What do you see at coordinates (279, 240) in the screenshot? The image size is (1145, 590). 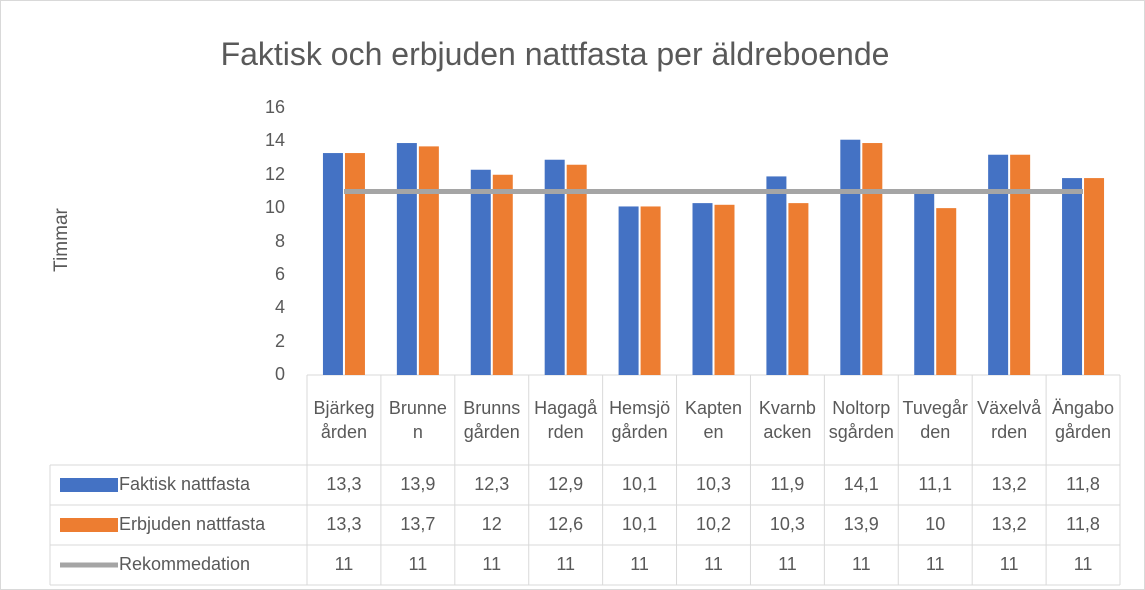 I see `y-tick-label: 8` at bounding box center [279, 240].